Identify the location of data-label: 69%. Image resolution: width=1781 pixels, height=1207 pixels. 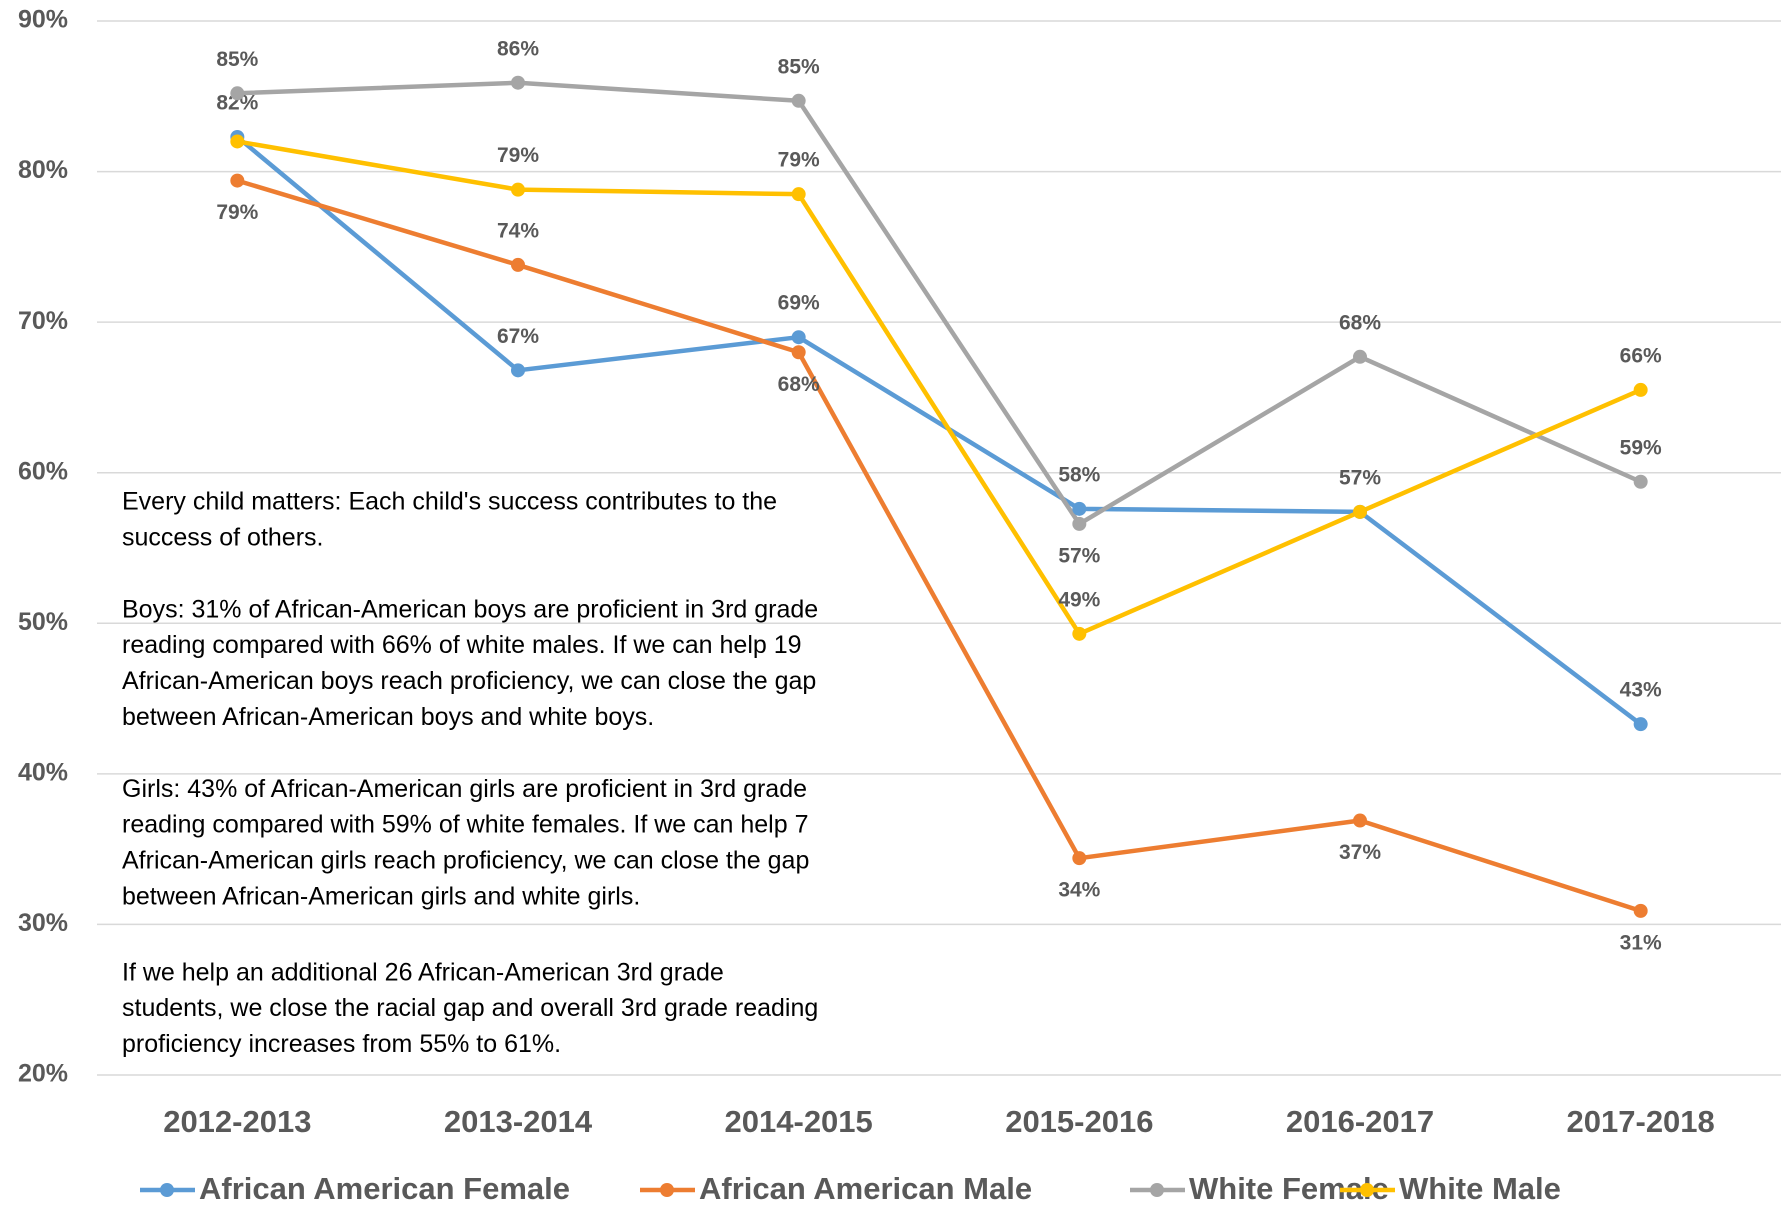
(799, 303).